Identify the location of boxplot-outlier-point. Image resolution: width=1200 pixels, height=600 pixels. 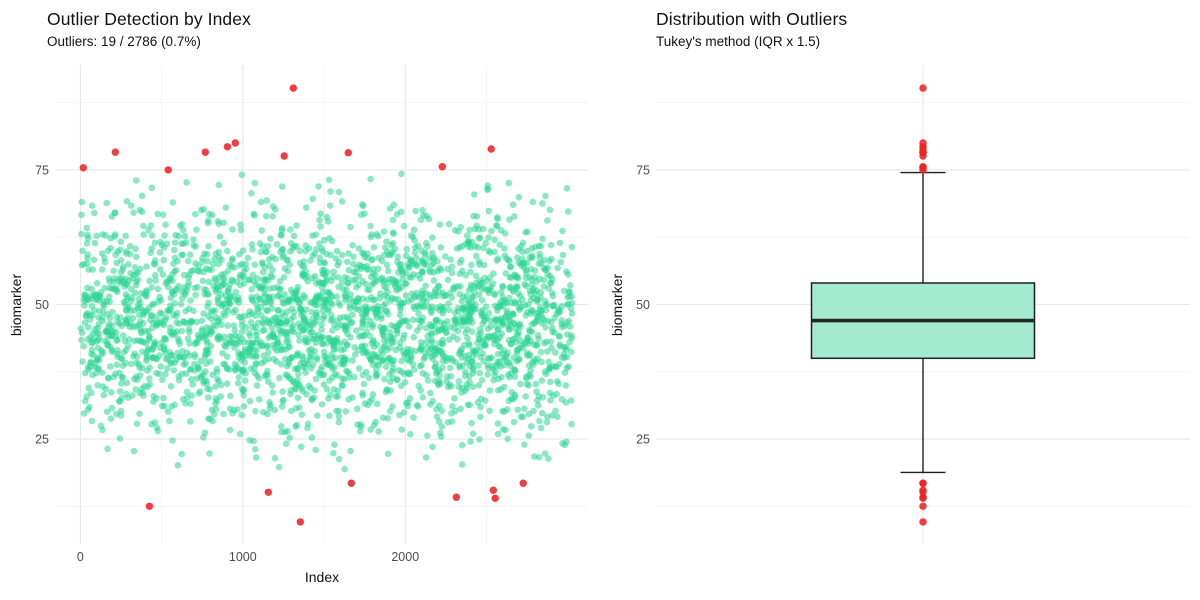
(923, 498).